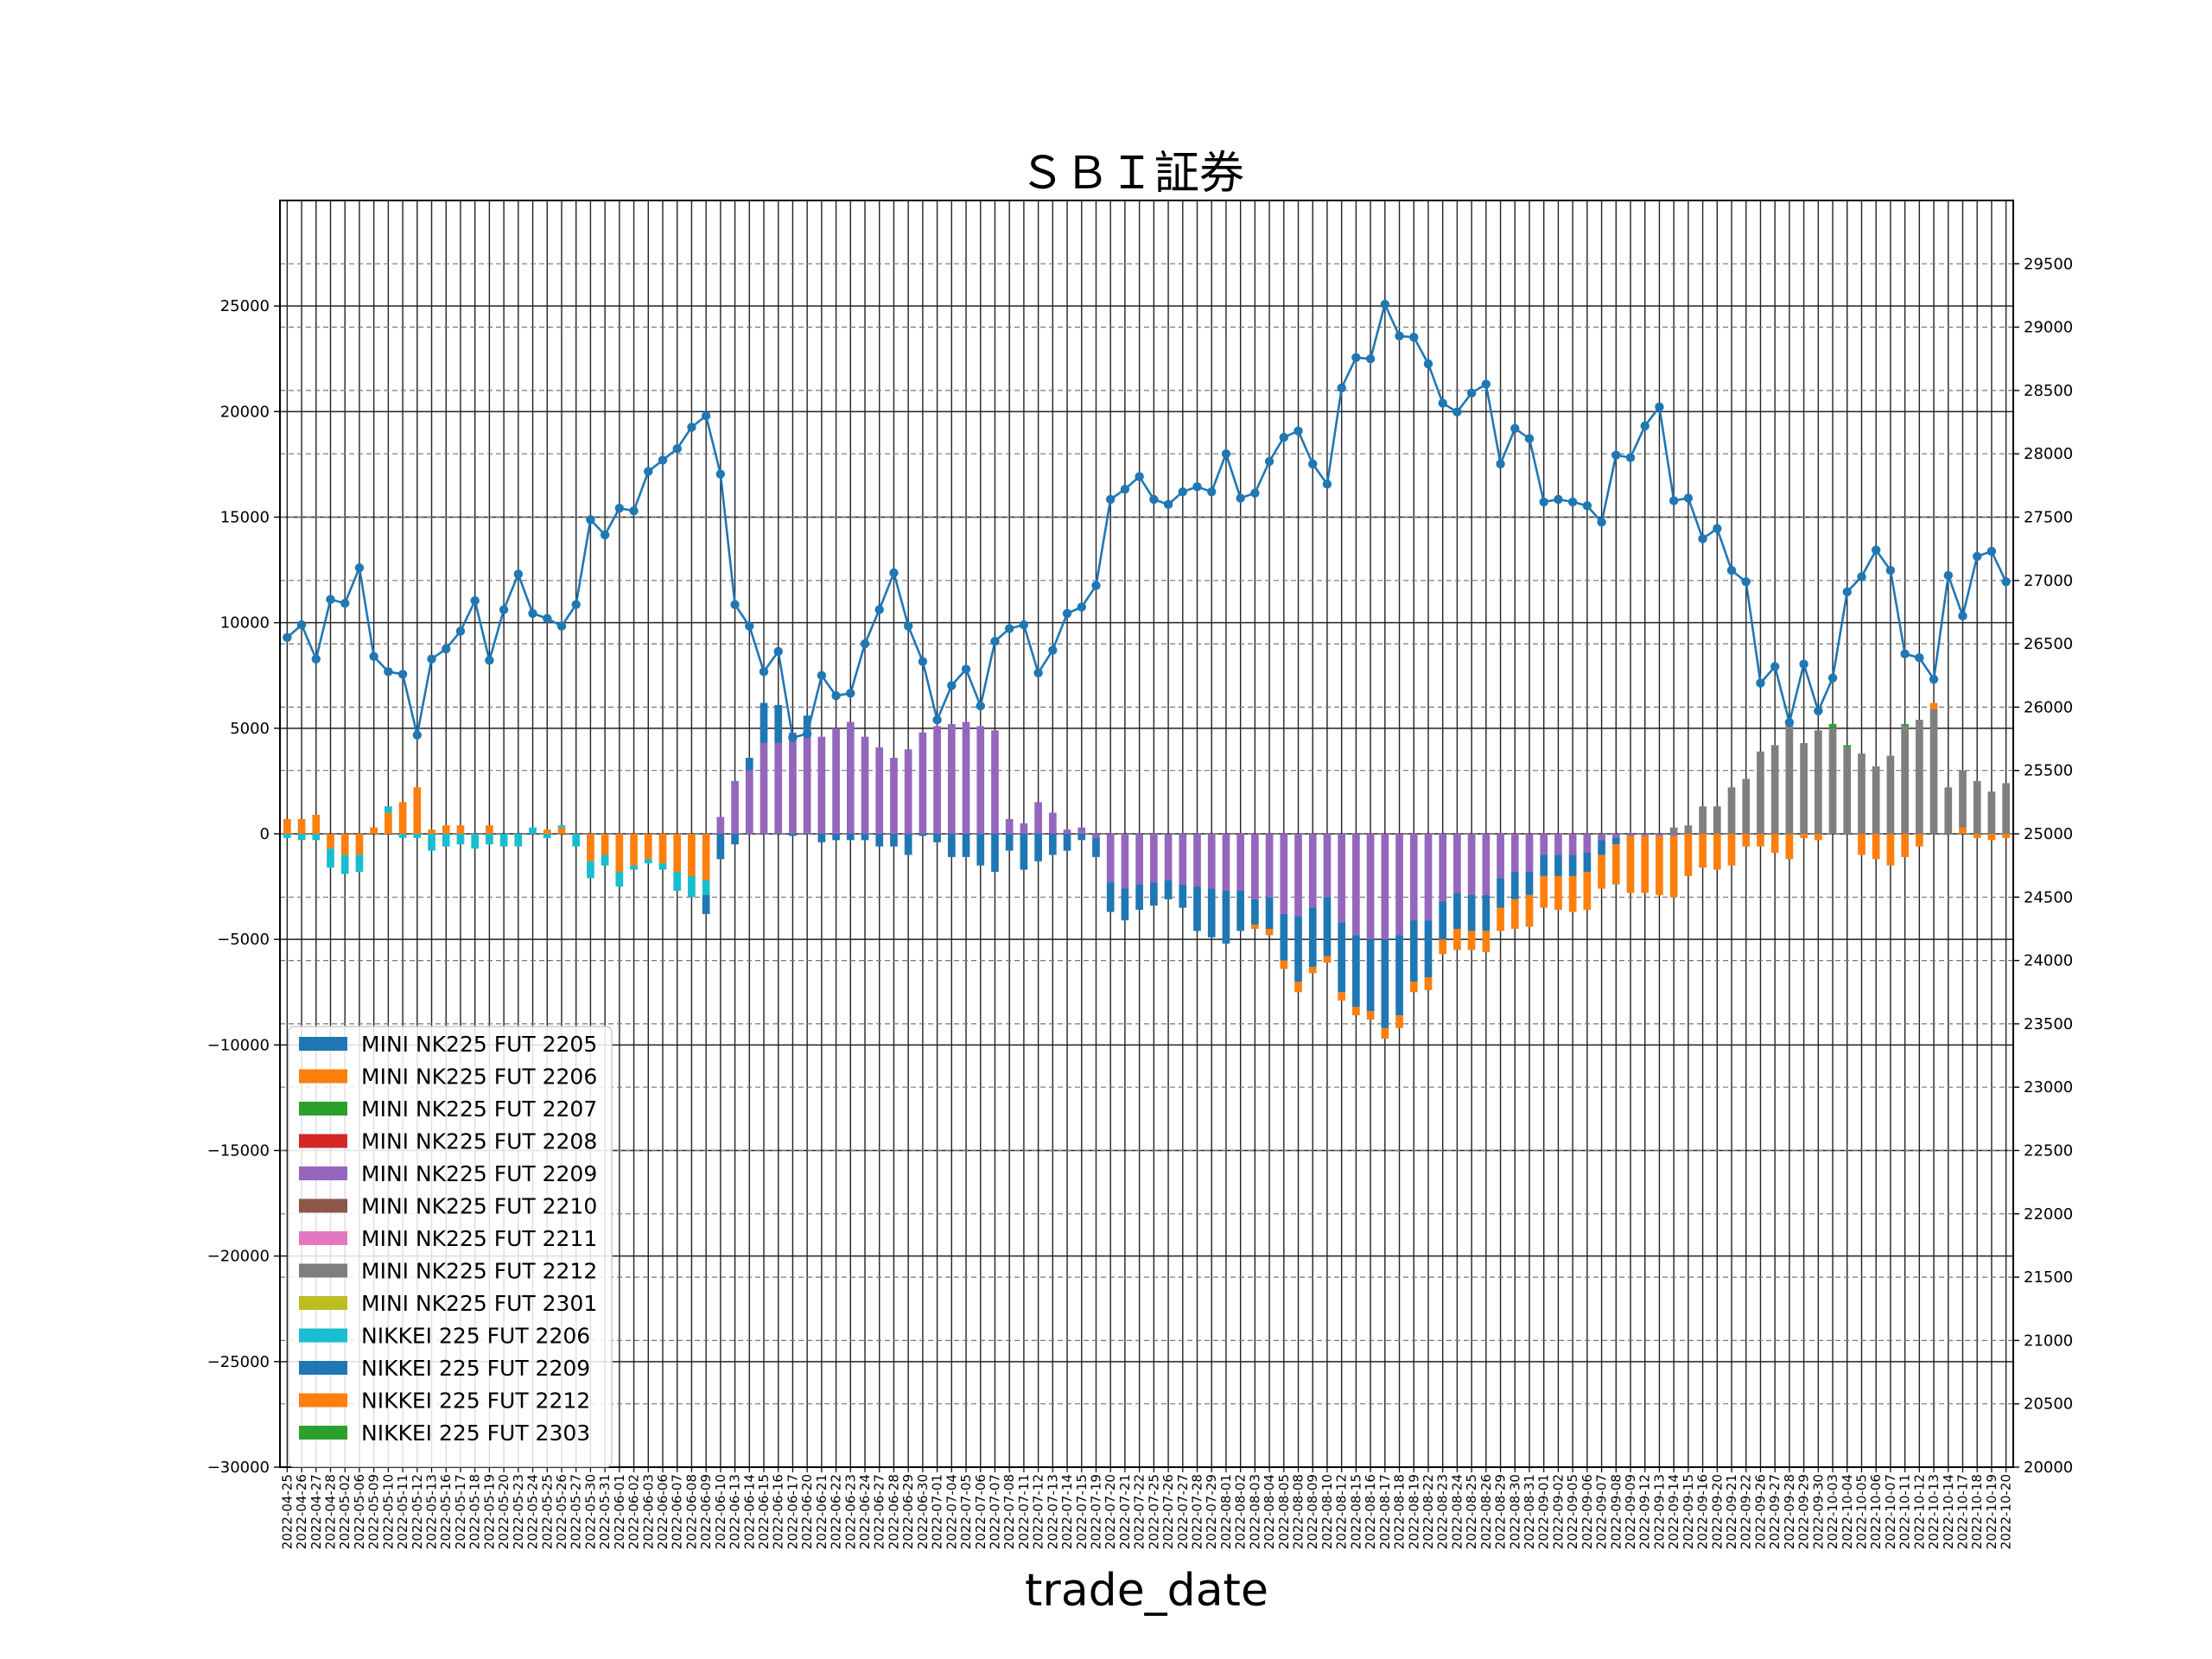 The height and width of the screenshot is (1659, 2212). What do you see at coordinates (323, 1303) in the screenshot?
I see `legend-swatch` at bounding box center [323, 1303].